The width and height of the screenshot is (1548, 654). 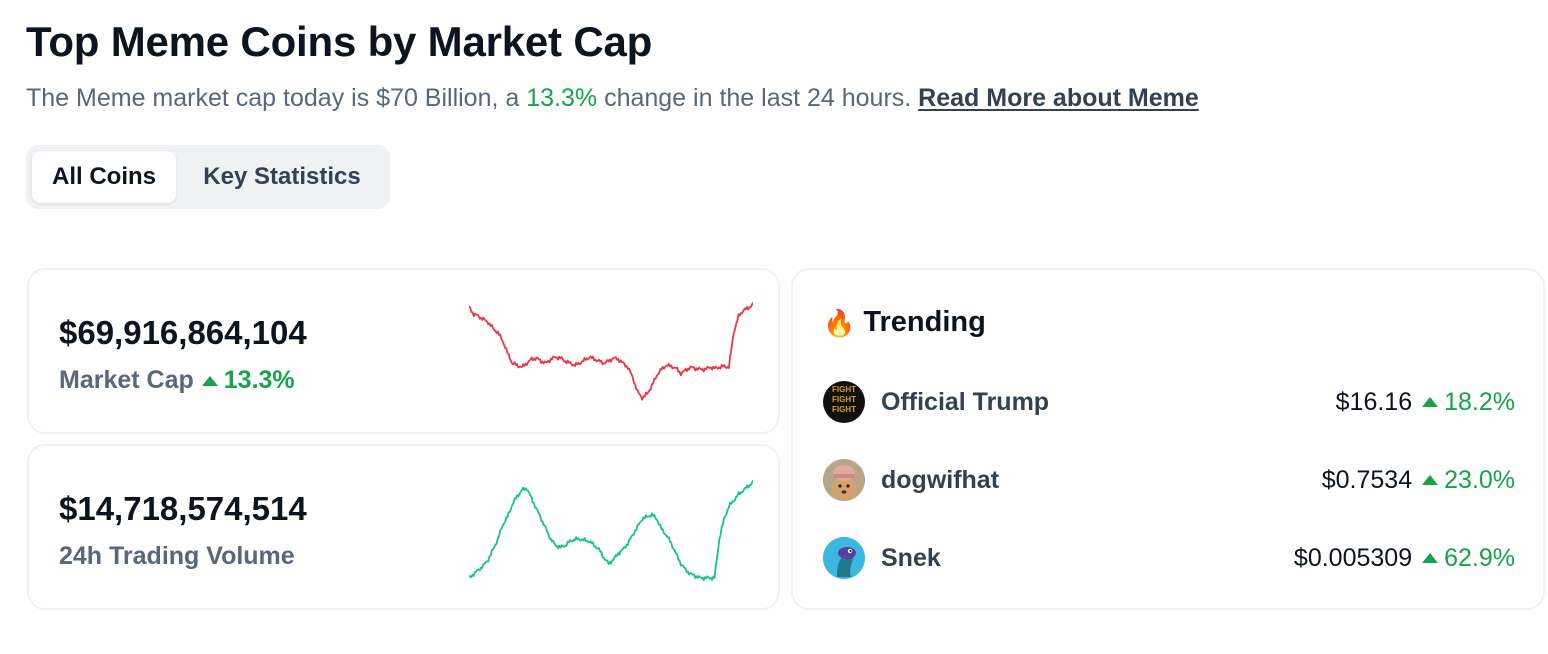 What do you see at coordinates (844, 558) in the screenshot?
I see `snek-avatar` at bounding box center [844, 558].